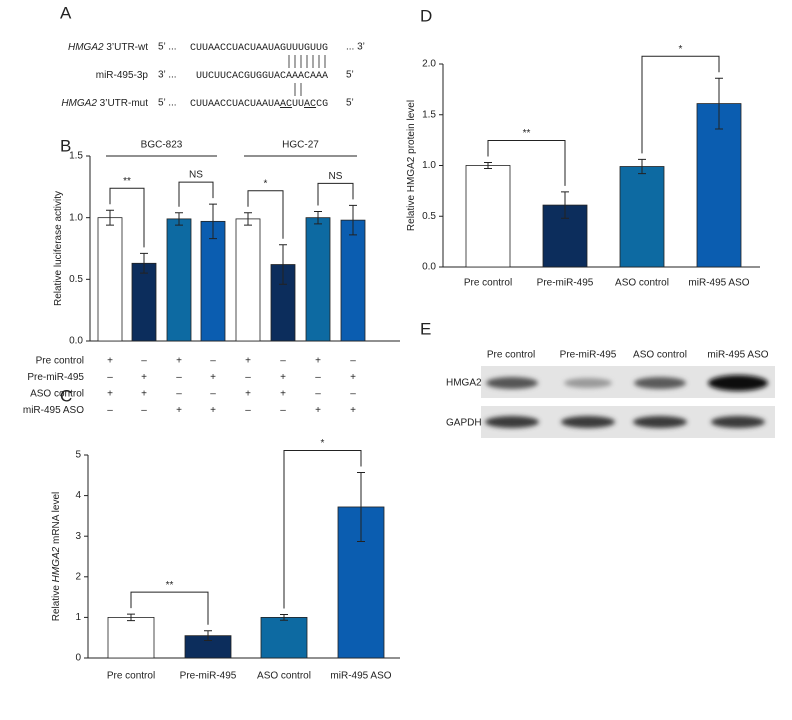 This screenshot has height=720, width=792. I want to click on y-tick-label: 0, so click(78, 658).